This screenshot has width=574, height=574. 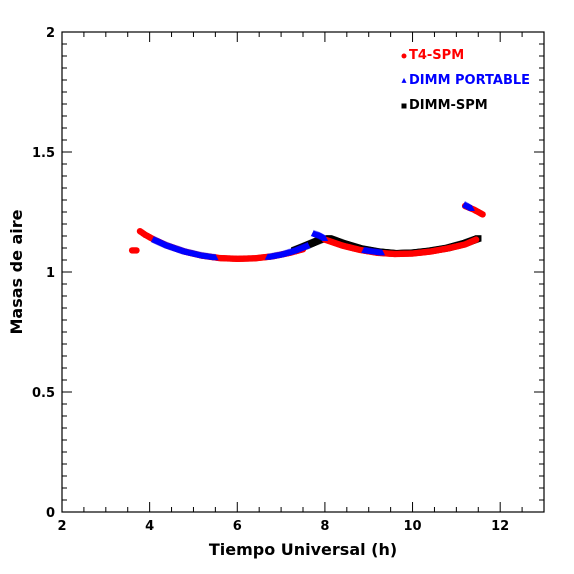 What do you see at coordinates (500, 526) in the screenshot?
I see `x-tick-label: 12` at bounding box center [500, 526].